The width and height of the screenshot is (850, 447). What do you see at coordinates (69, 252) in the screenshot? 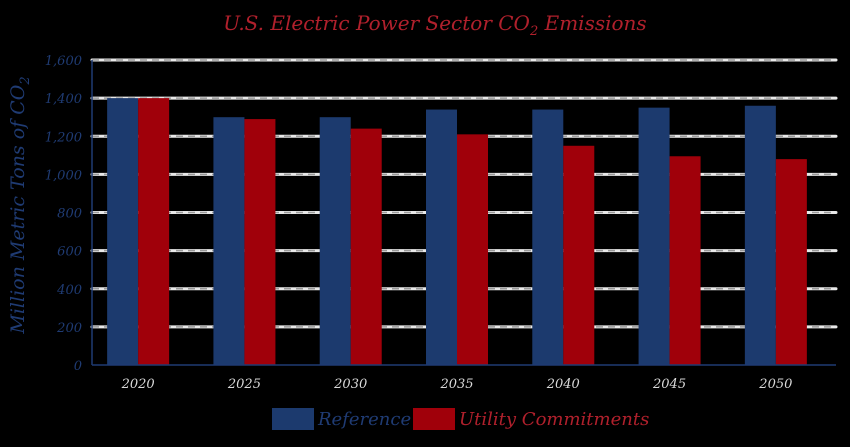
I see `y-tick-label: 600` at bounding box center [69, 252].